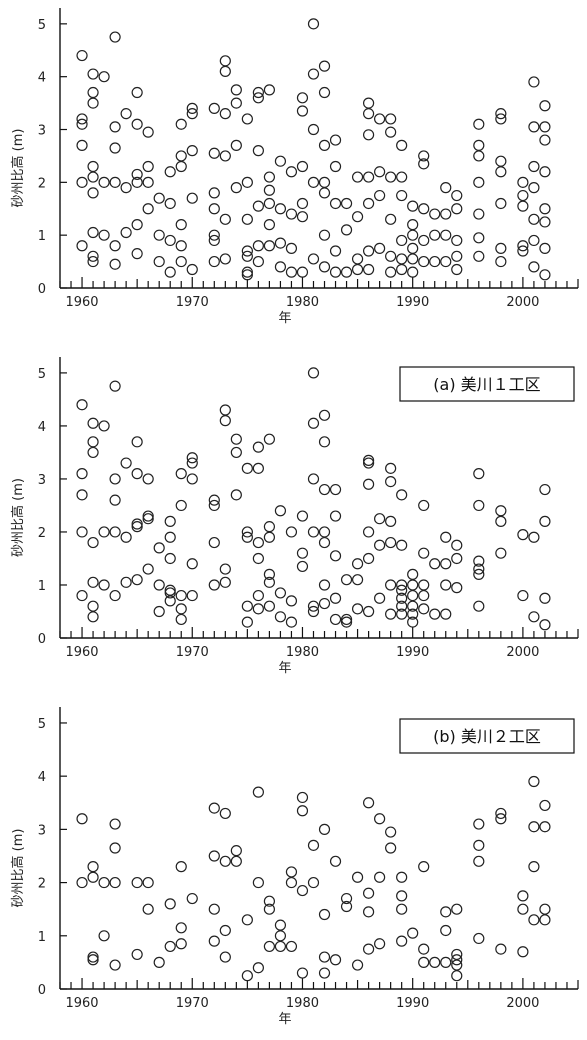  I want to click on y-tick-label: 4, so click(42, 78).